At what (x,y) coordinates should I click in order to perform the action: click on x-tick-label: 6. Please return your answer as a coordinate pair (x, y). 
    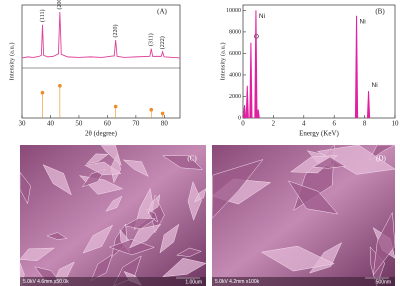
    Looking at the image, I should click on (334, 124).